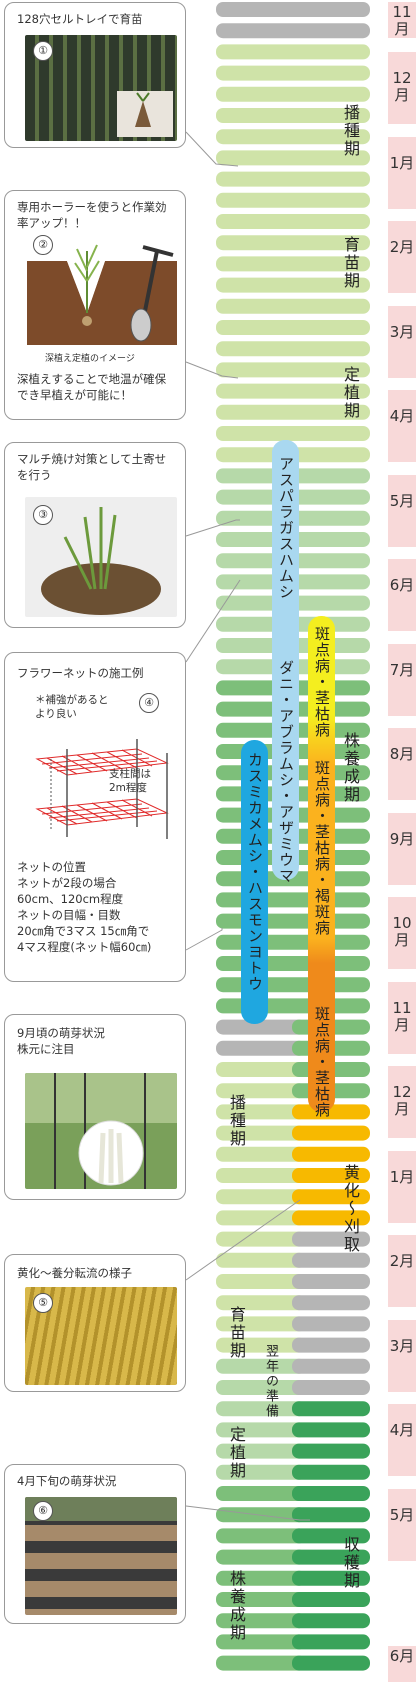  Describe the element at coordinates (92, 387) in the screenshot. I see `card2-body: 深植えすることで地温が確保でき早植えが可能に！` at that location.